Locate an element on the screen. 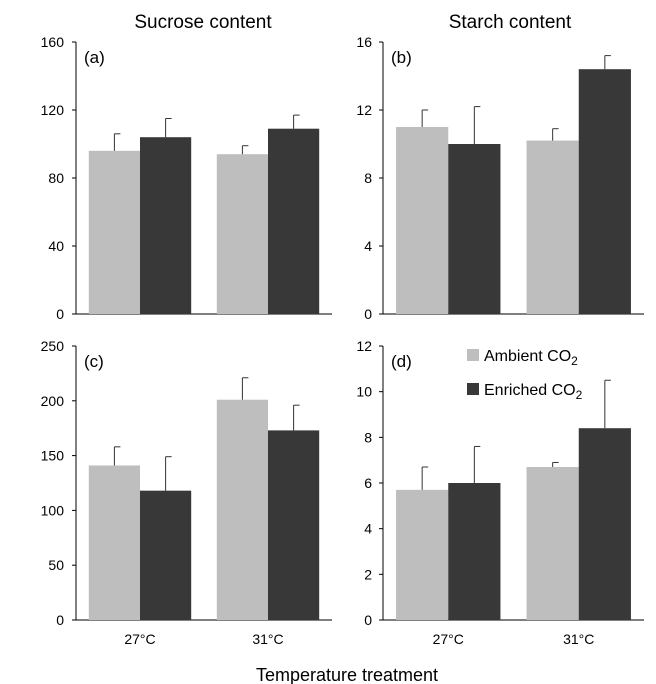 This screenshot has height=684, width=656. y-tick-label-b-1: 4 is located at coordinates (368, 246).